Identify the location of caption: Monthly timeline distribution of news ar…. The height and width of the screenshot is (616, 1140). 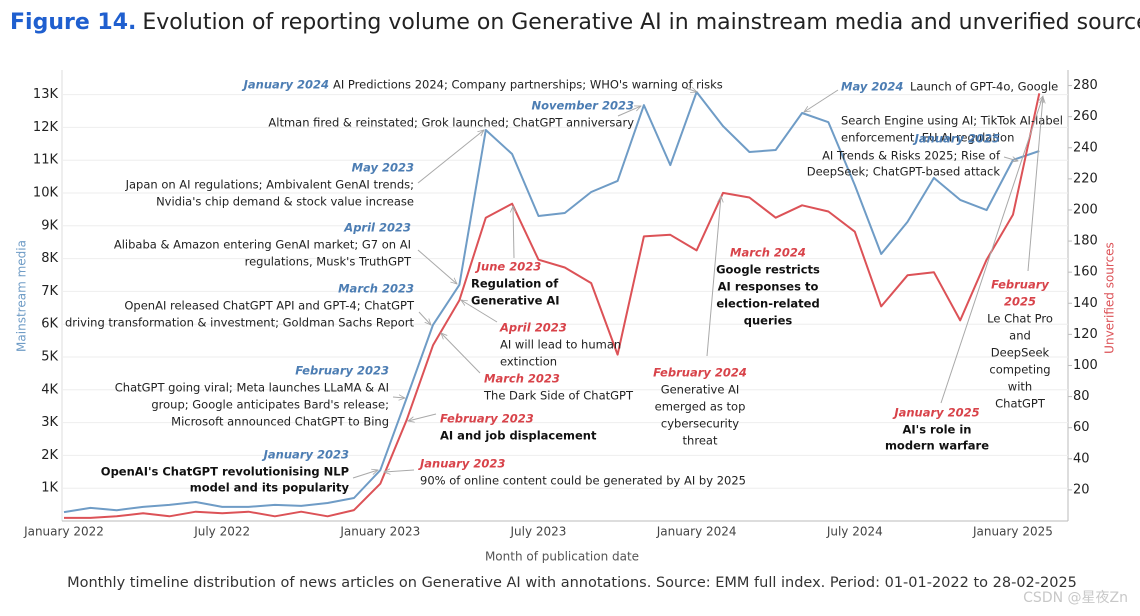
(572, 583).